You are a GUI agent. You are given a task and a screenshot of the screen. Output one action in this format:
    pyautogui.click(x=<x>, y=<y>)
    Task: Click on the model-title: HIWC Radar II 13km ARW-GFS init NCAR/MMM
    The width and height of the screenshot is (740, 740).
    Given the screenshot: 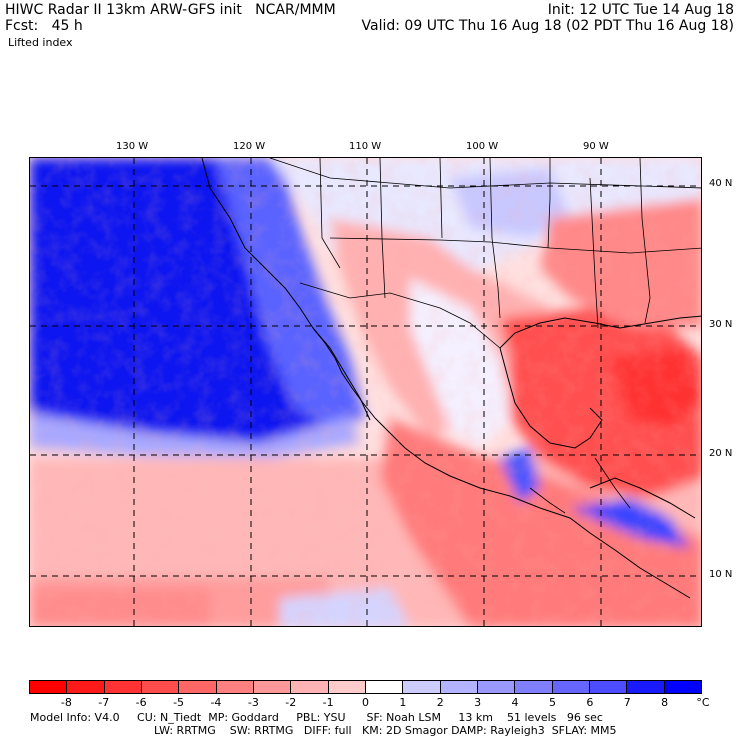 What is the action you would take?
    pyautogui.click(x=170, y=10)
    